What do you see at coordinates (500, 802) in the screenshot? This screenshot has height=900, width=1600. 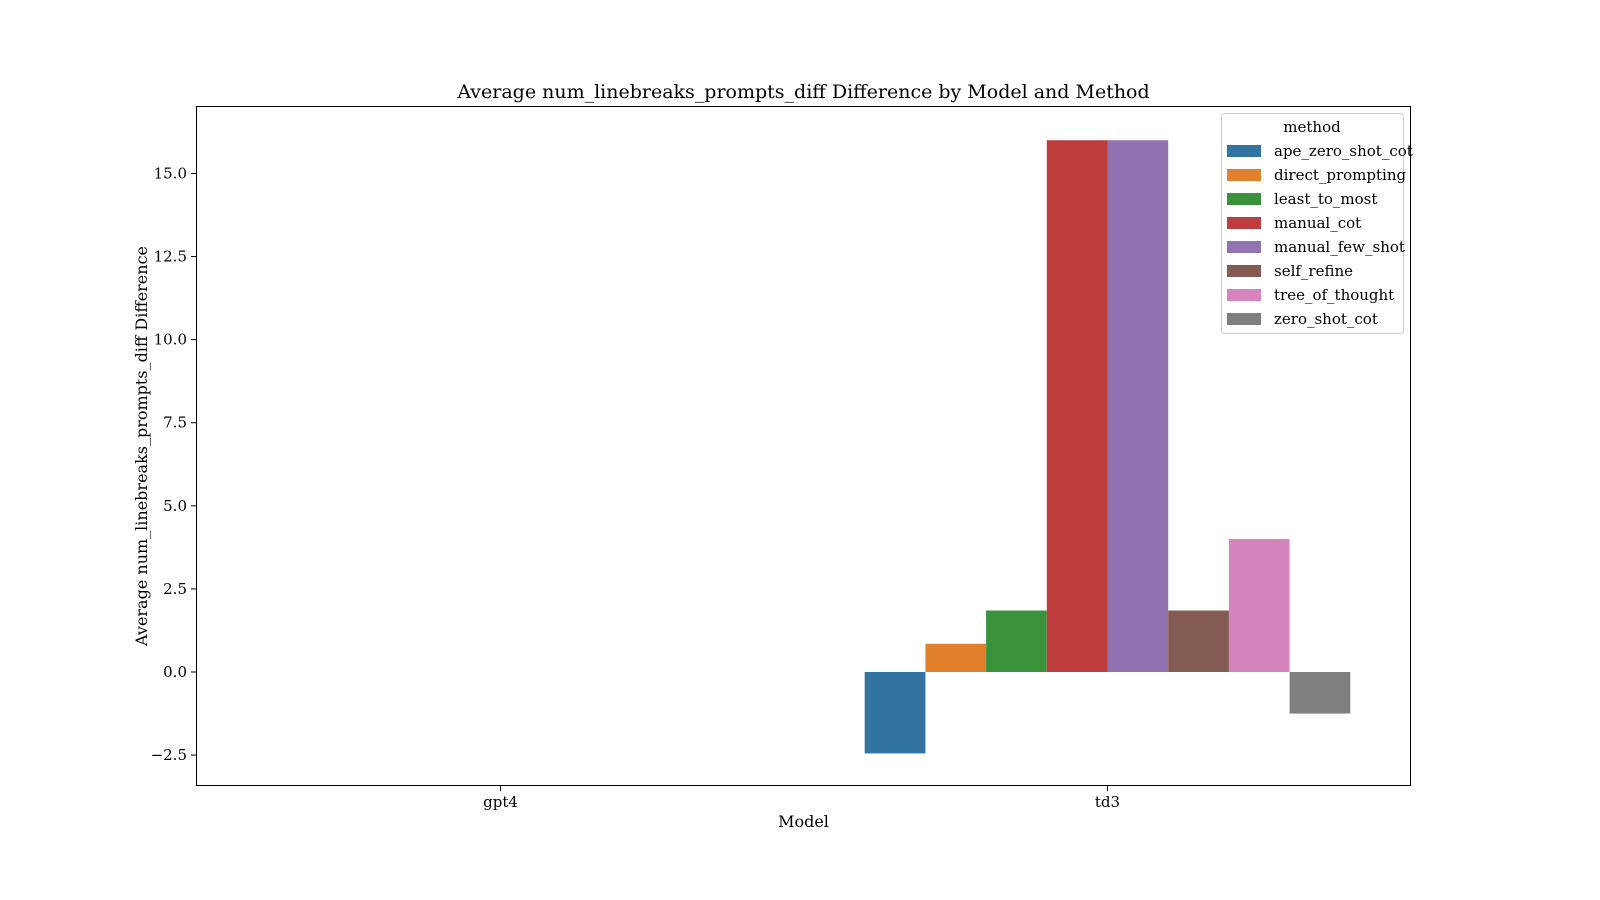 I see `x-tick-label: gpt4` at bounding box center [500, 802].